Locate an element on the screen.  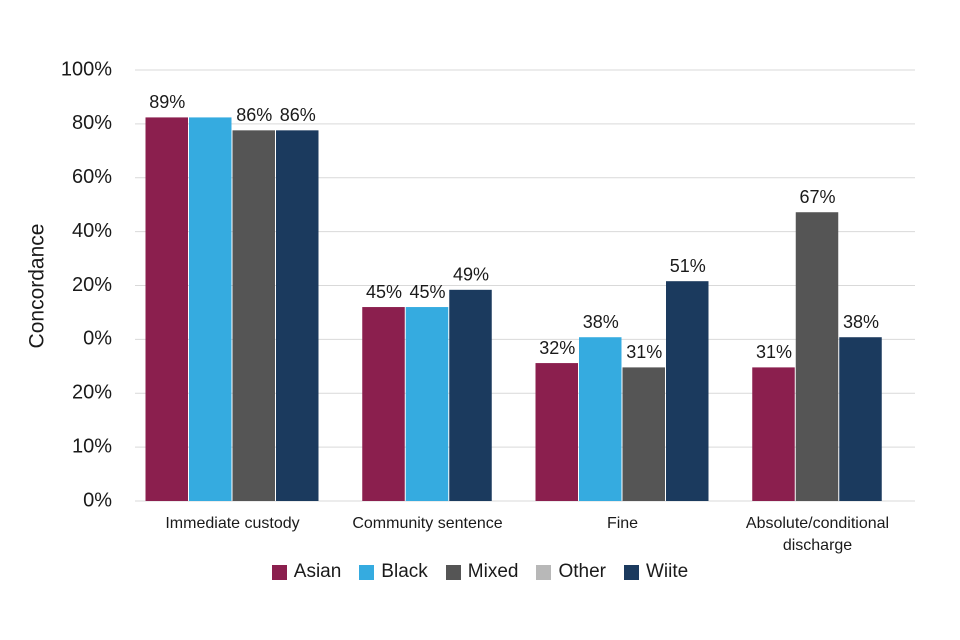
legend-item: Asian is located at coordinates (306, 572).